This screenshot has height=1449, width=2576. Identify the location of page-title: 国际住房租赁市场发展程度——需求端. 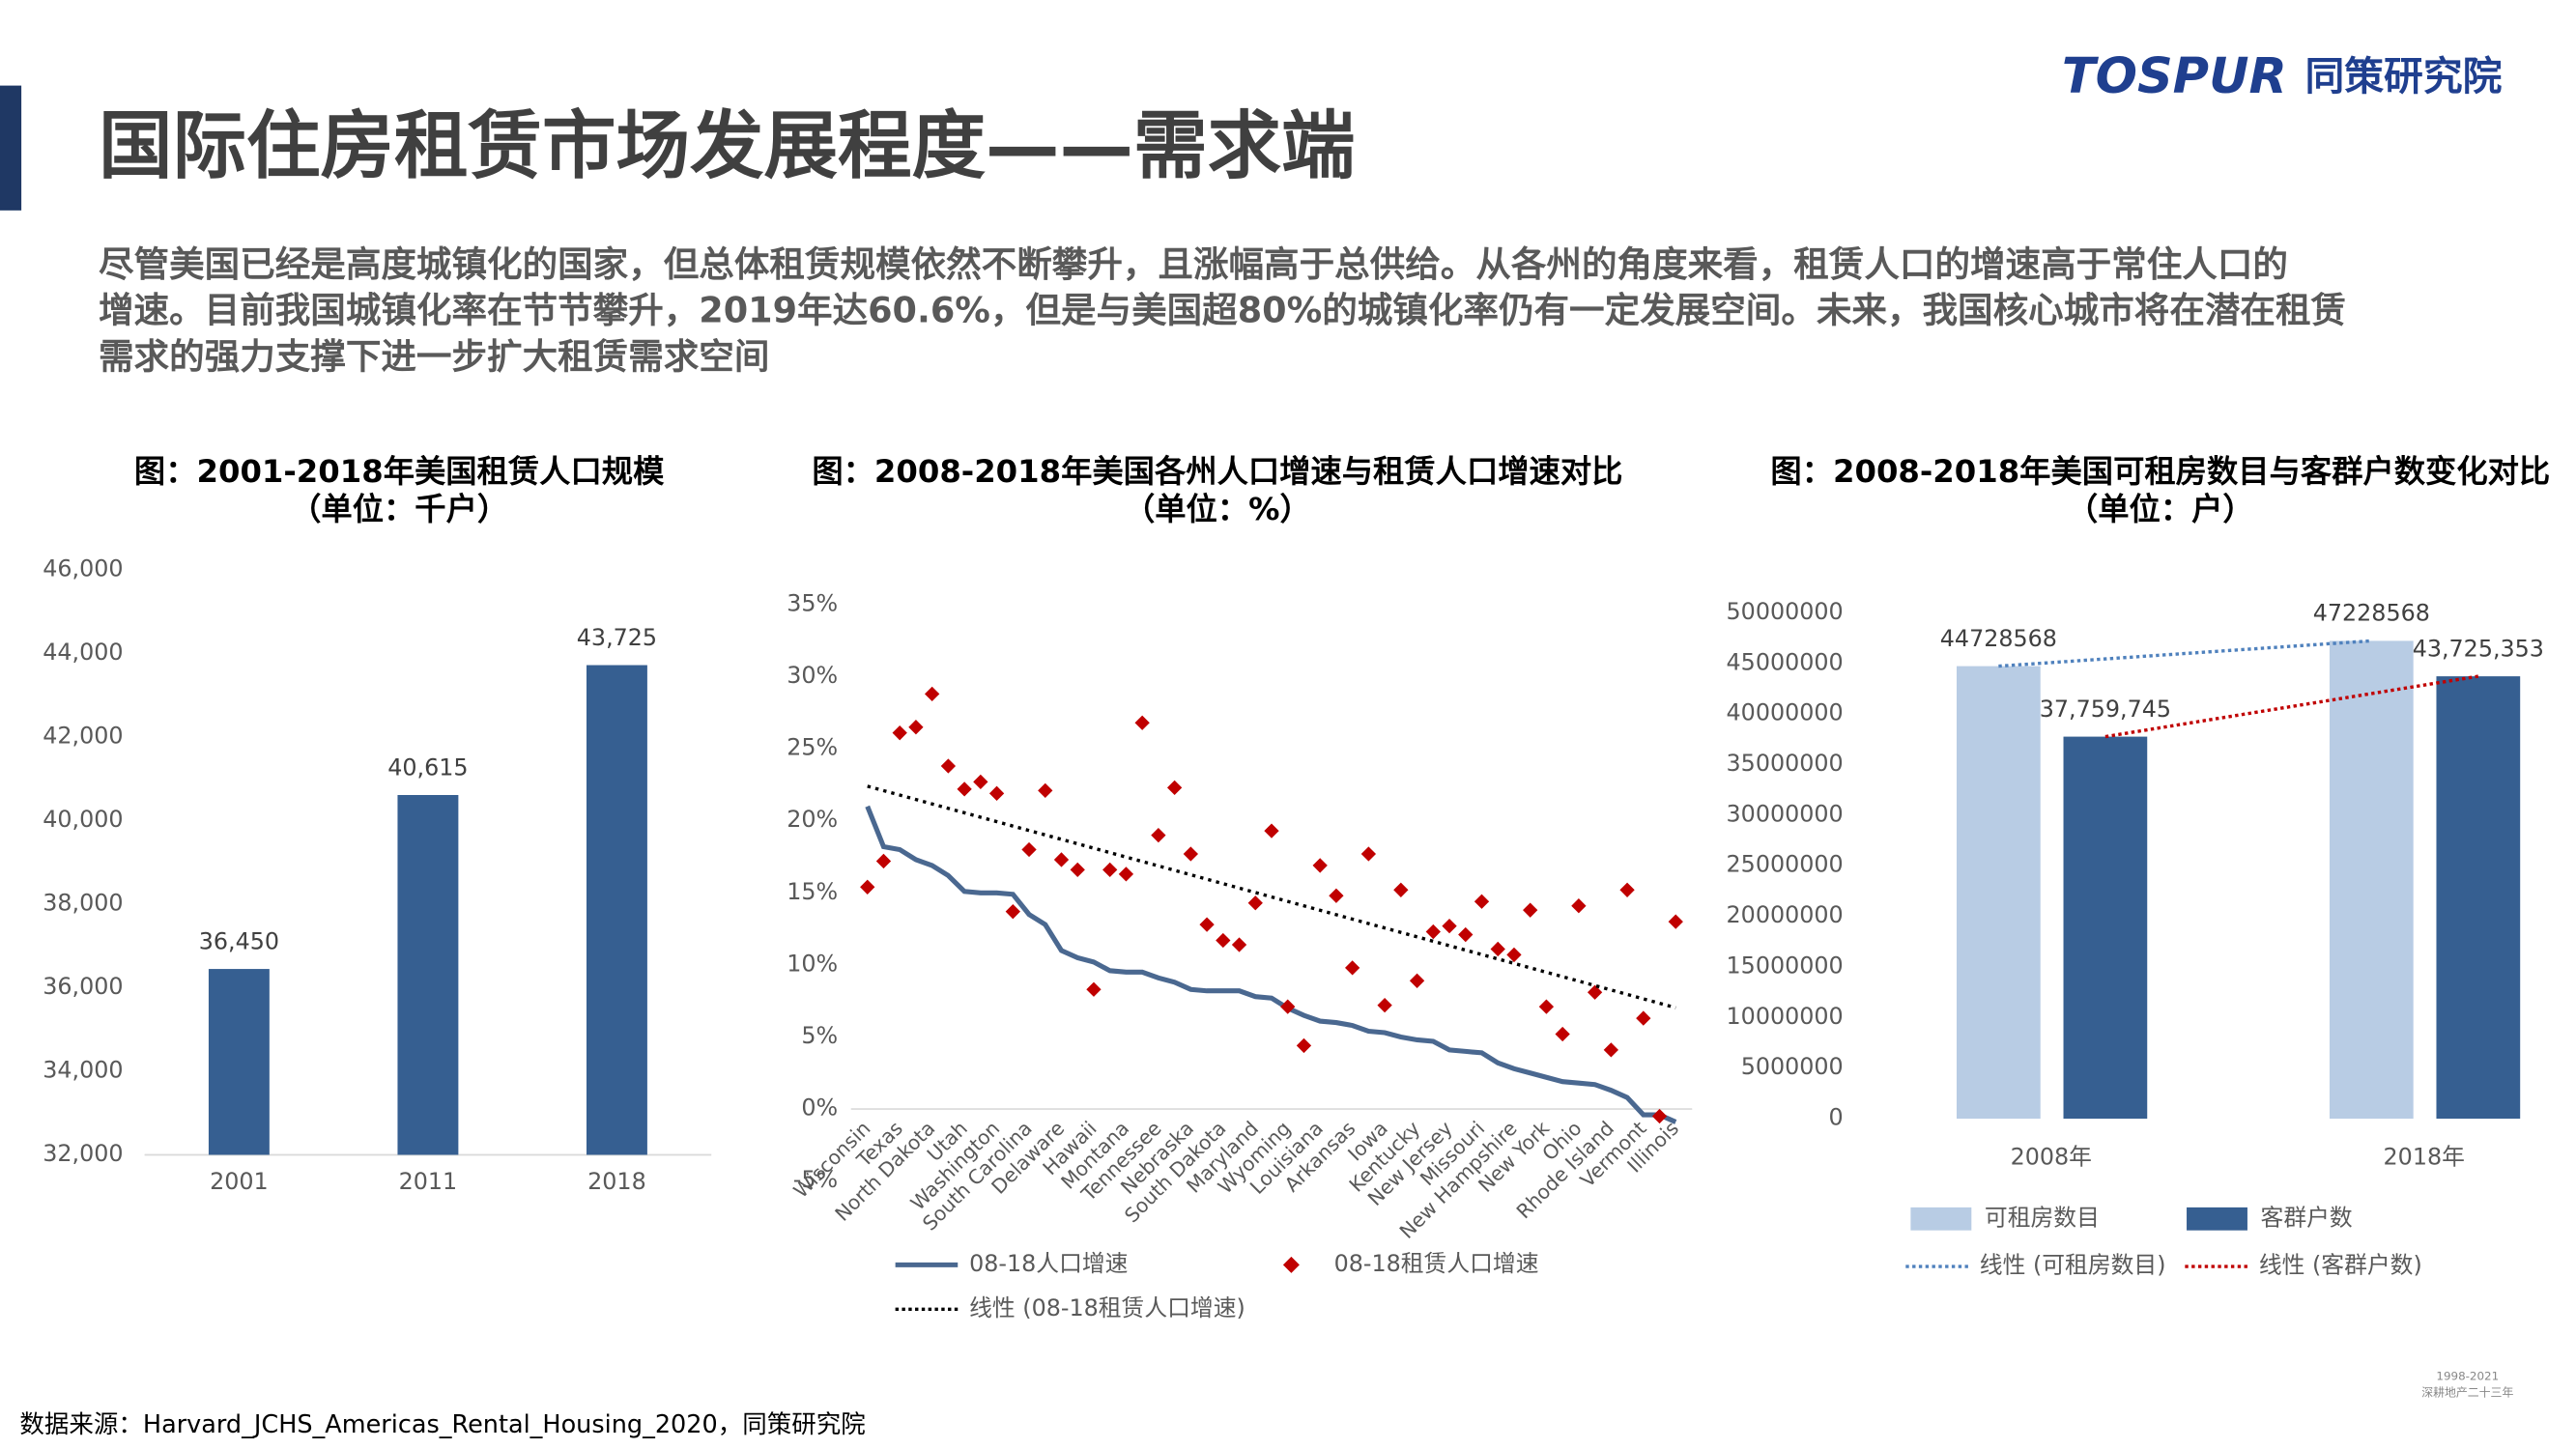
(728, 147).